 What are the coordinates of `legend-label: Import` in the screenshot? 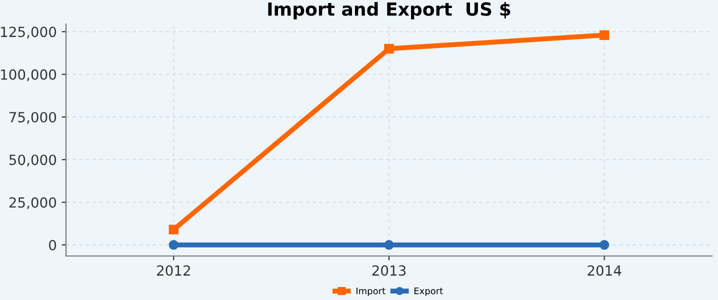 It's located at (371, 292).